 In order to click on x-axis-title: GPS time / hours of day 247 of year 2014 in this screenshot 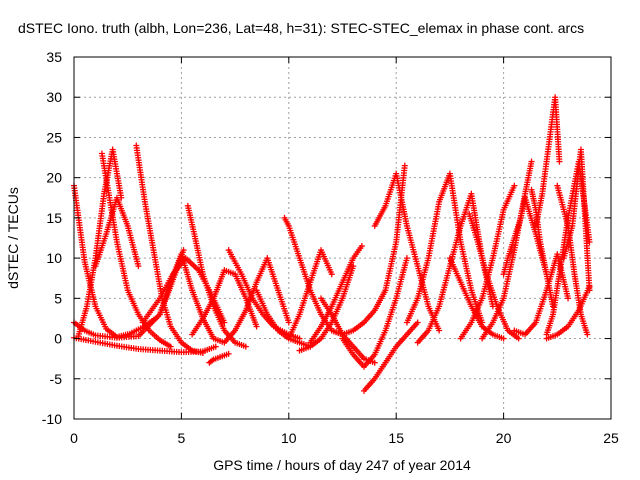, I will do `click(342, 465)`.